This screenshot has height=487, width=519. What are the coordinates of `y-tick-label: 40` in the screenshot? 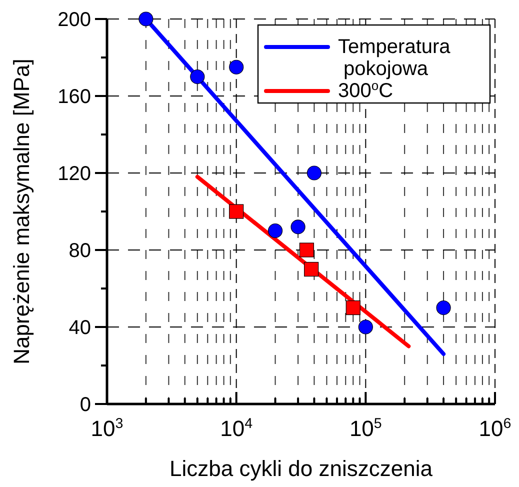 It's located at (79, 328).